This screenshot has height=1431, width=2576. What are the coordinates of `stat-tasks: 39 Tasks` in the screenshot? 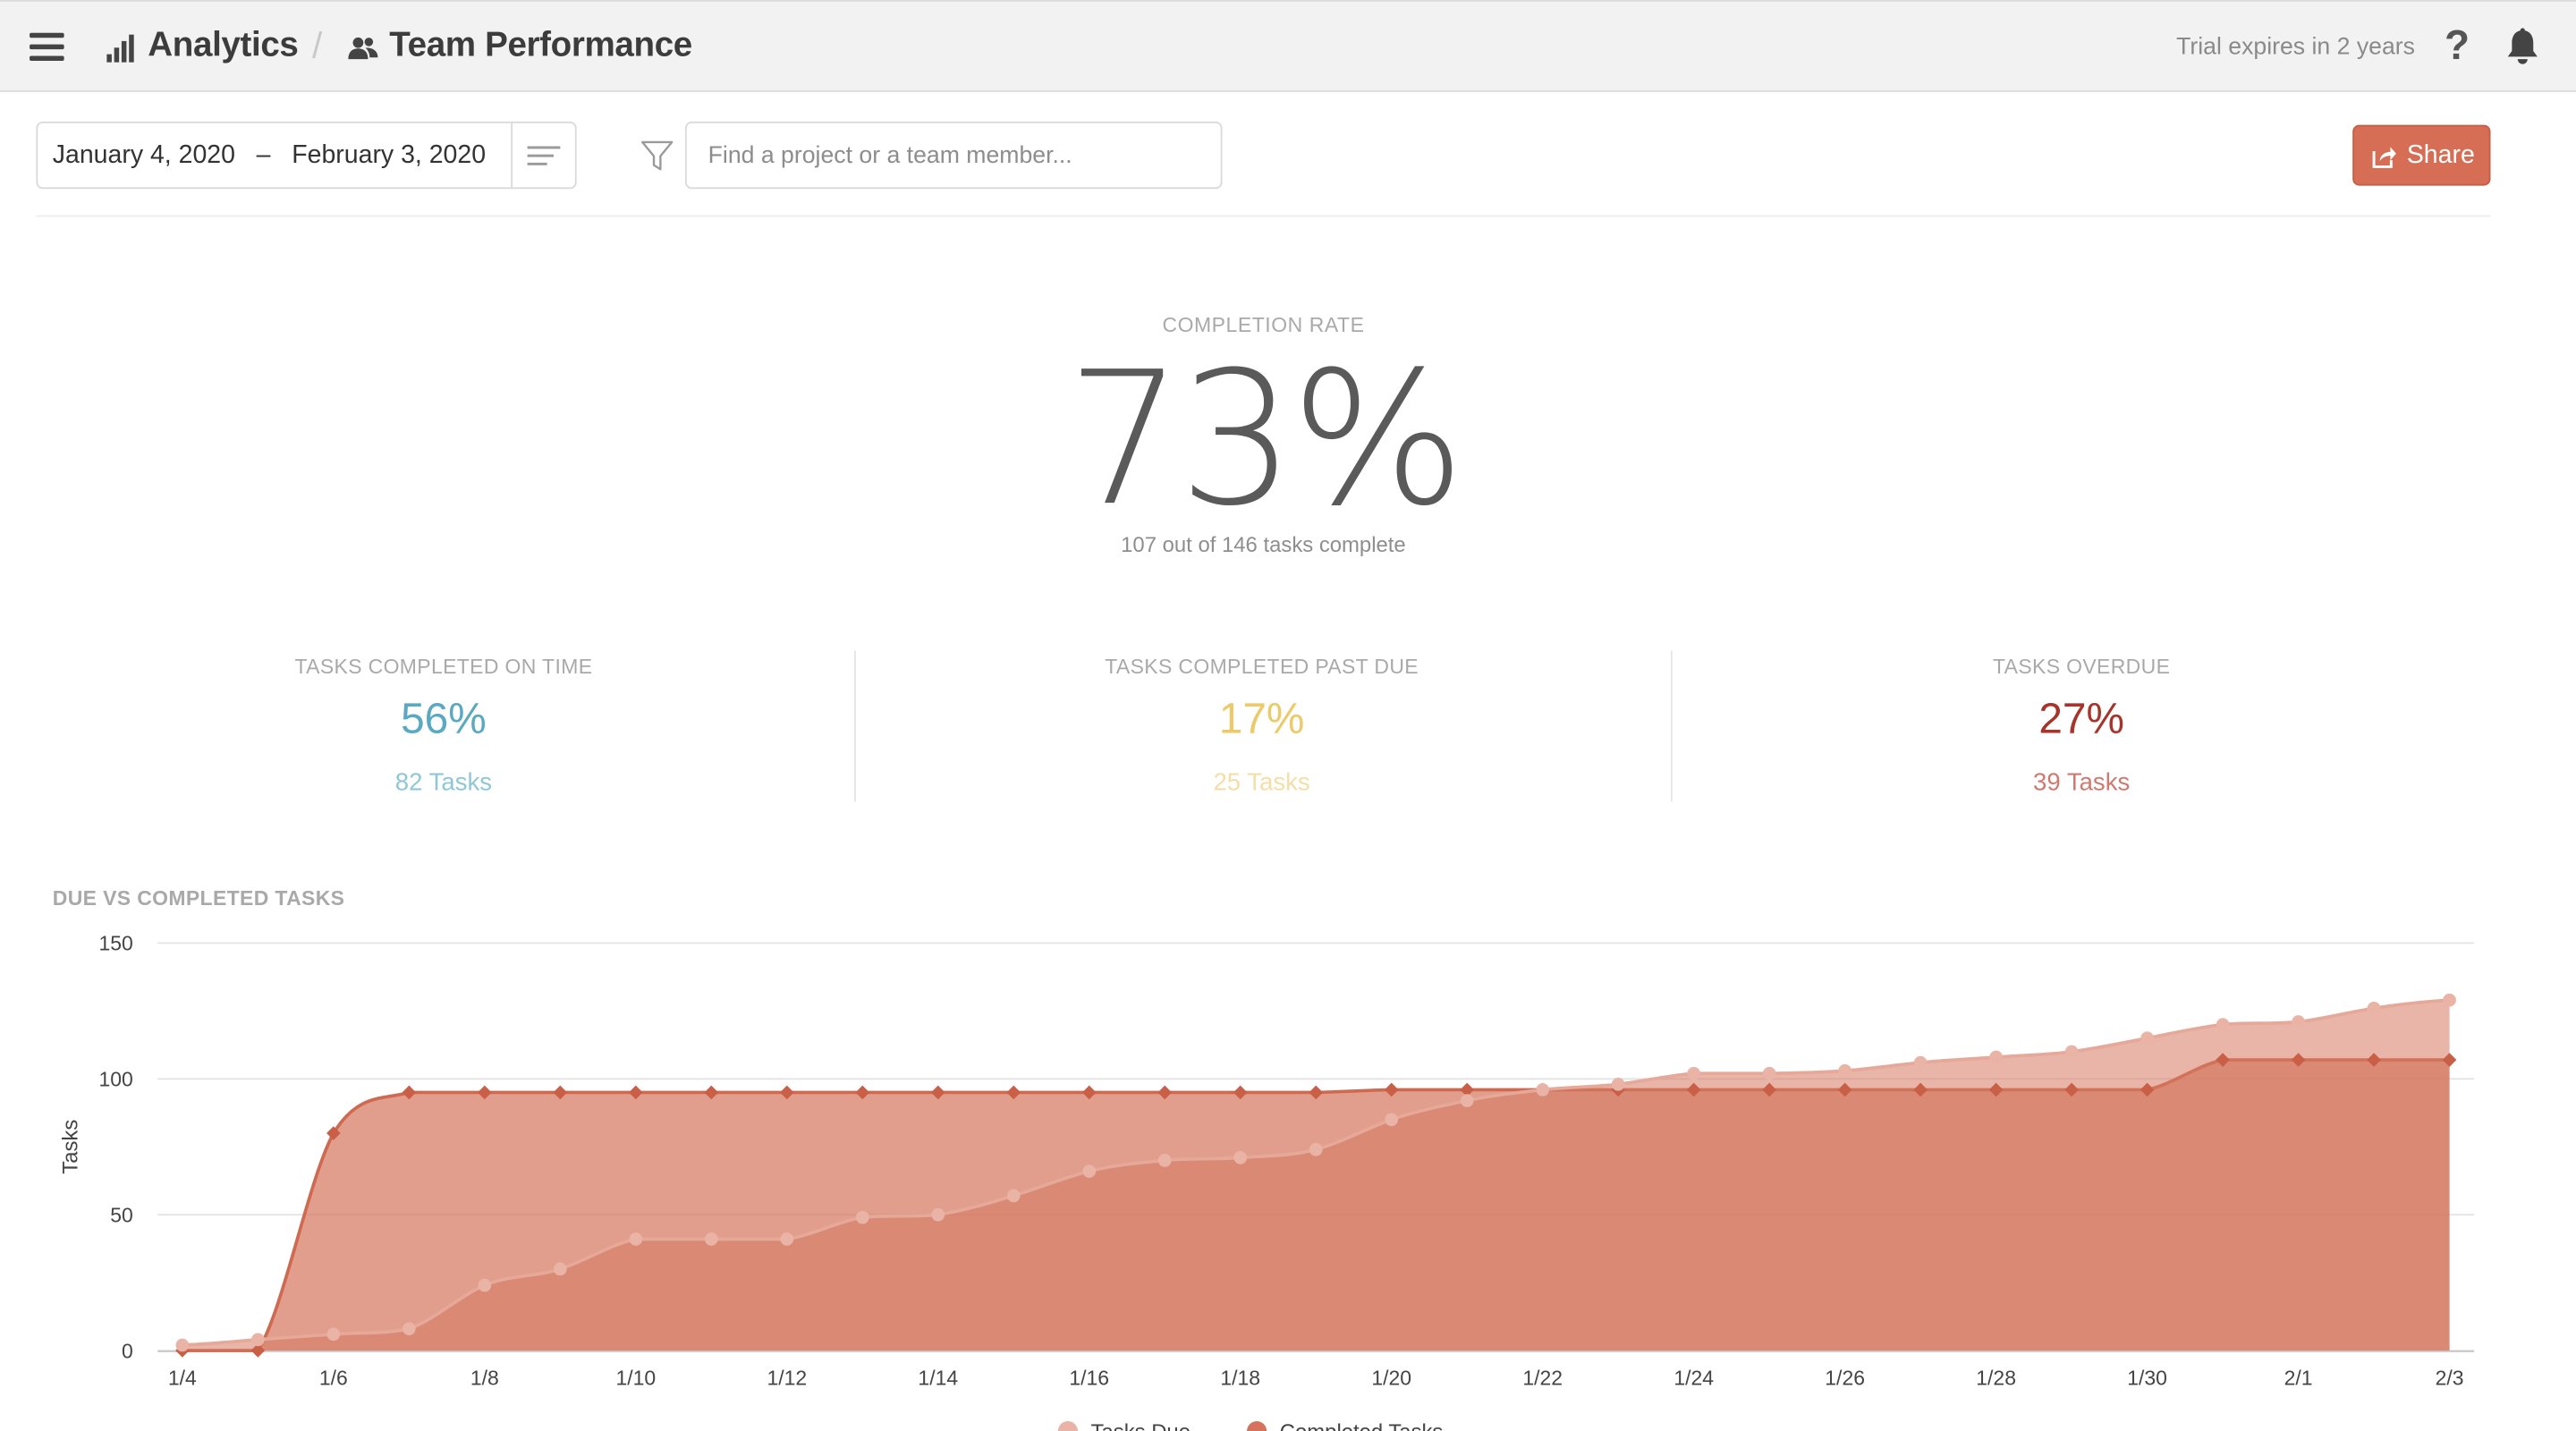 It's located at (2082, 782).